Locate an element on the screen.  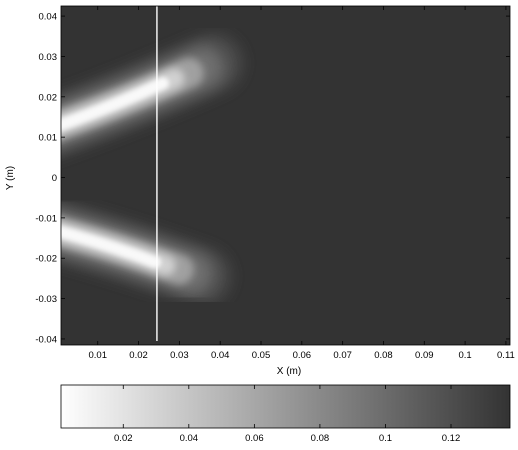
x-tick-label: 0.07 is located at coordinates (342, 355).